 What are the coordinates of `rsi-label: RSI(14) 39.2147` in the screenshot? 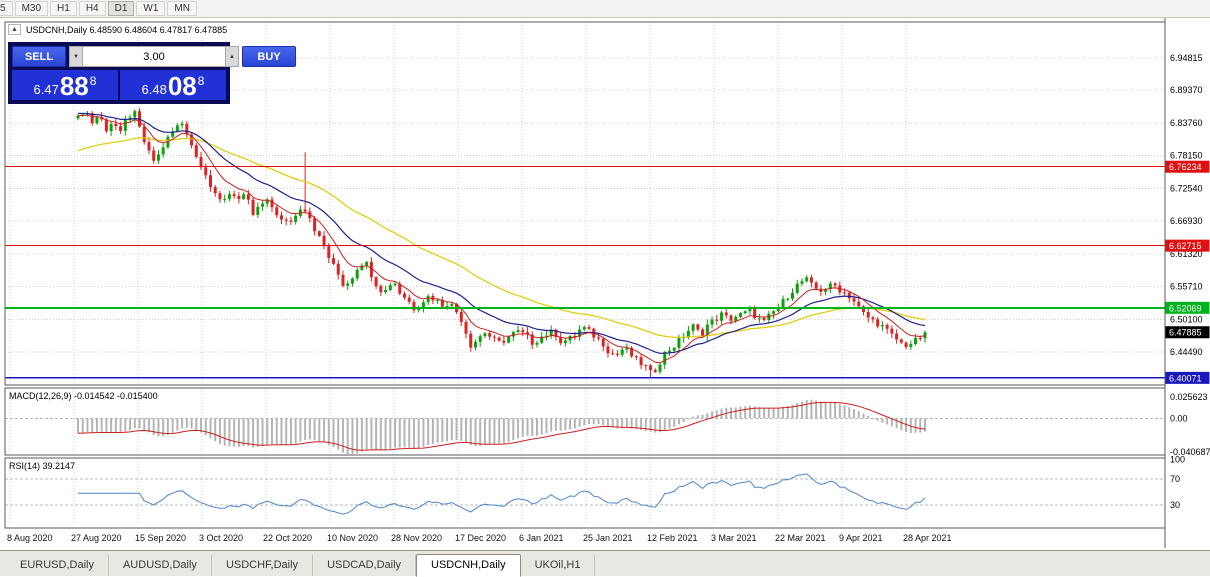 It's located at (42, 466).